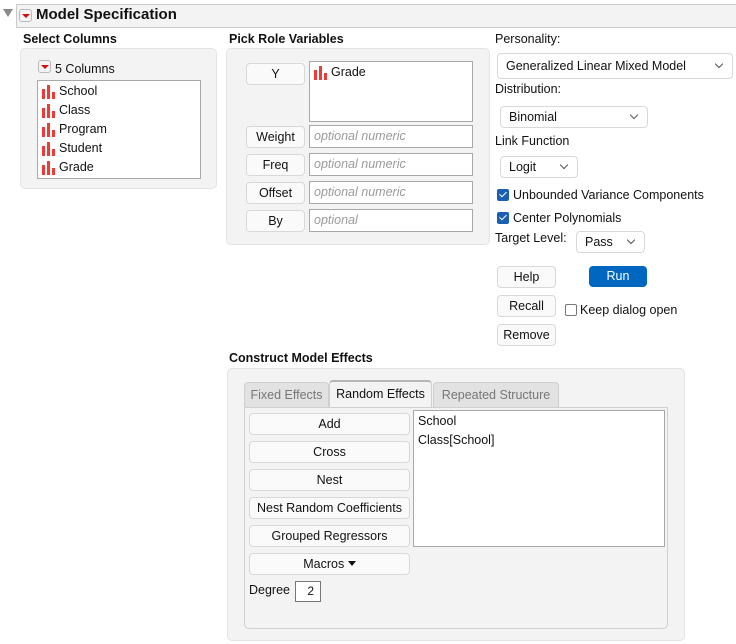 This screenshot has width=736, height=644. Describe the element at coordinates (269, 590) in the screenshot. I see `degree-label: Degree` at that location.